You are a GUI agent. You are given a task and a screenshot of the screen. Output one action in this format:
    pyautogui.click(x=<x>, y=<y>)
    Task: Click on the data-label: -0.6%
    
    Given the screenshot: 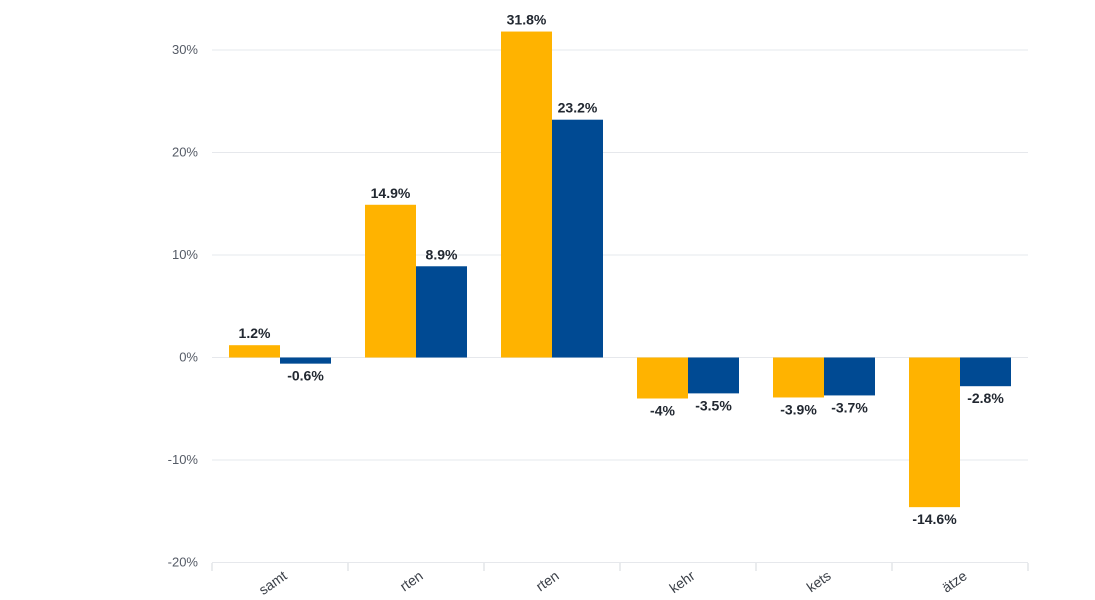 What is the action you would take?
    pyautogui.click(x=305, y=376)
    